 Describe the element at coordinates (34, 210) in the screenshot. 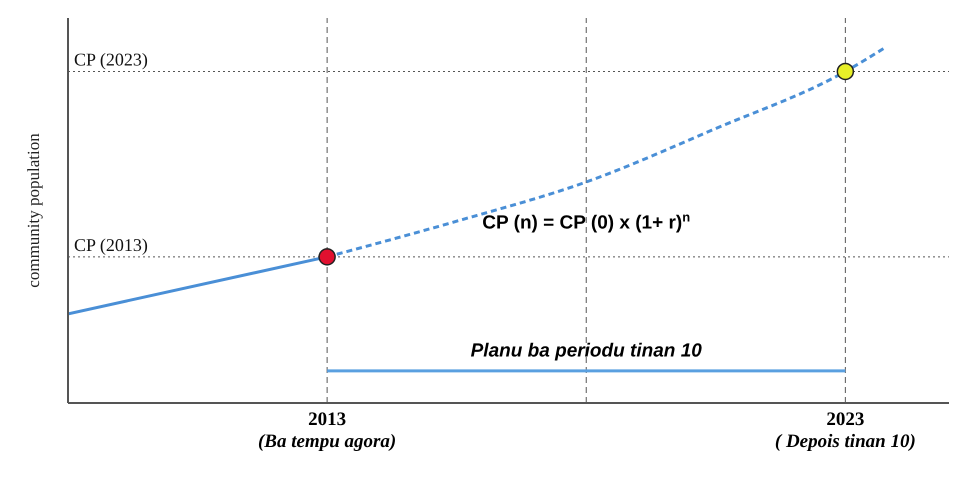

I see `y-axis-title: community population` at that location.